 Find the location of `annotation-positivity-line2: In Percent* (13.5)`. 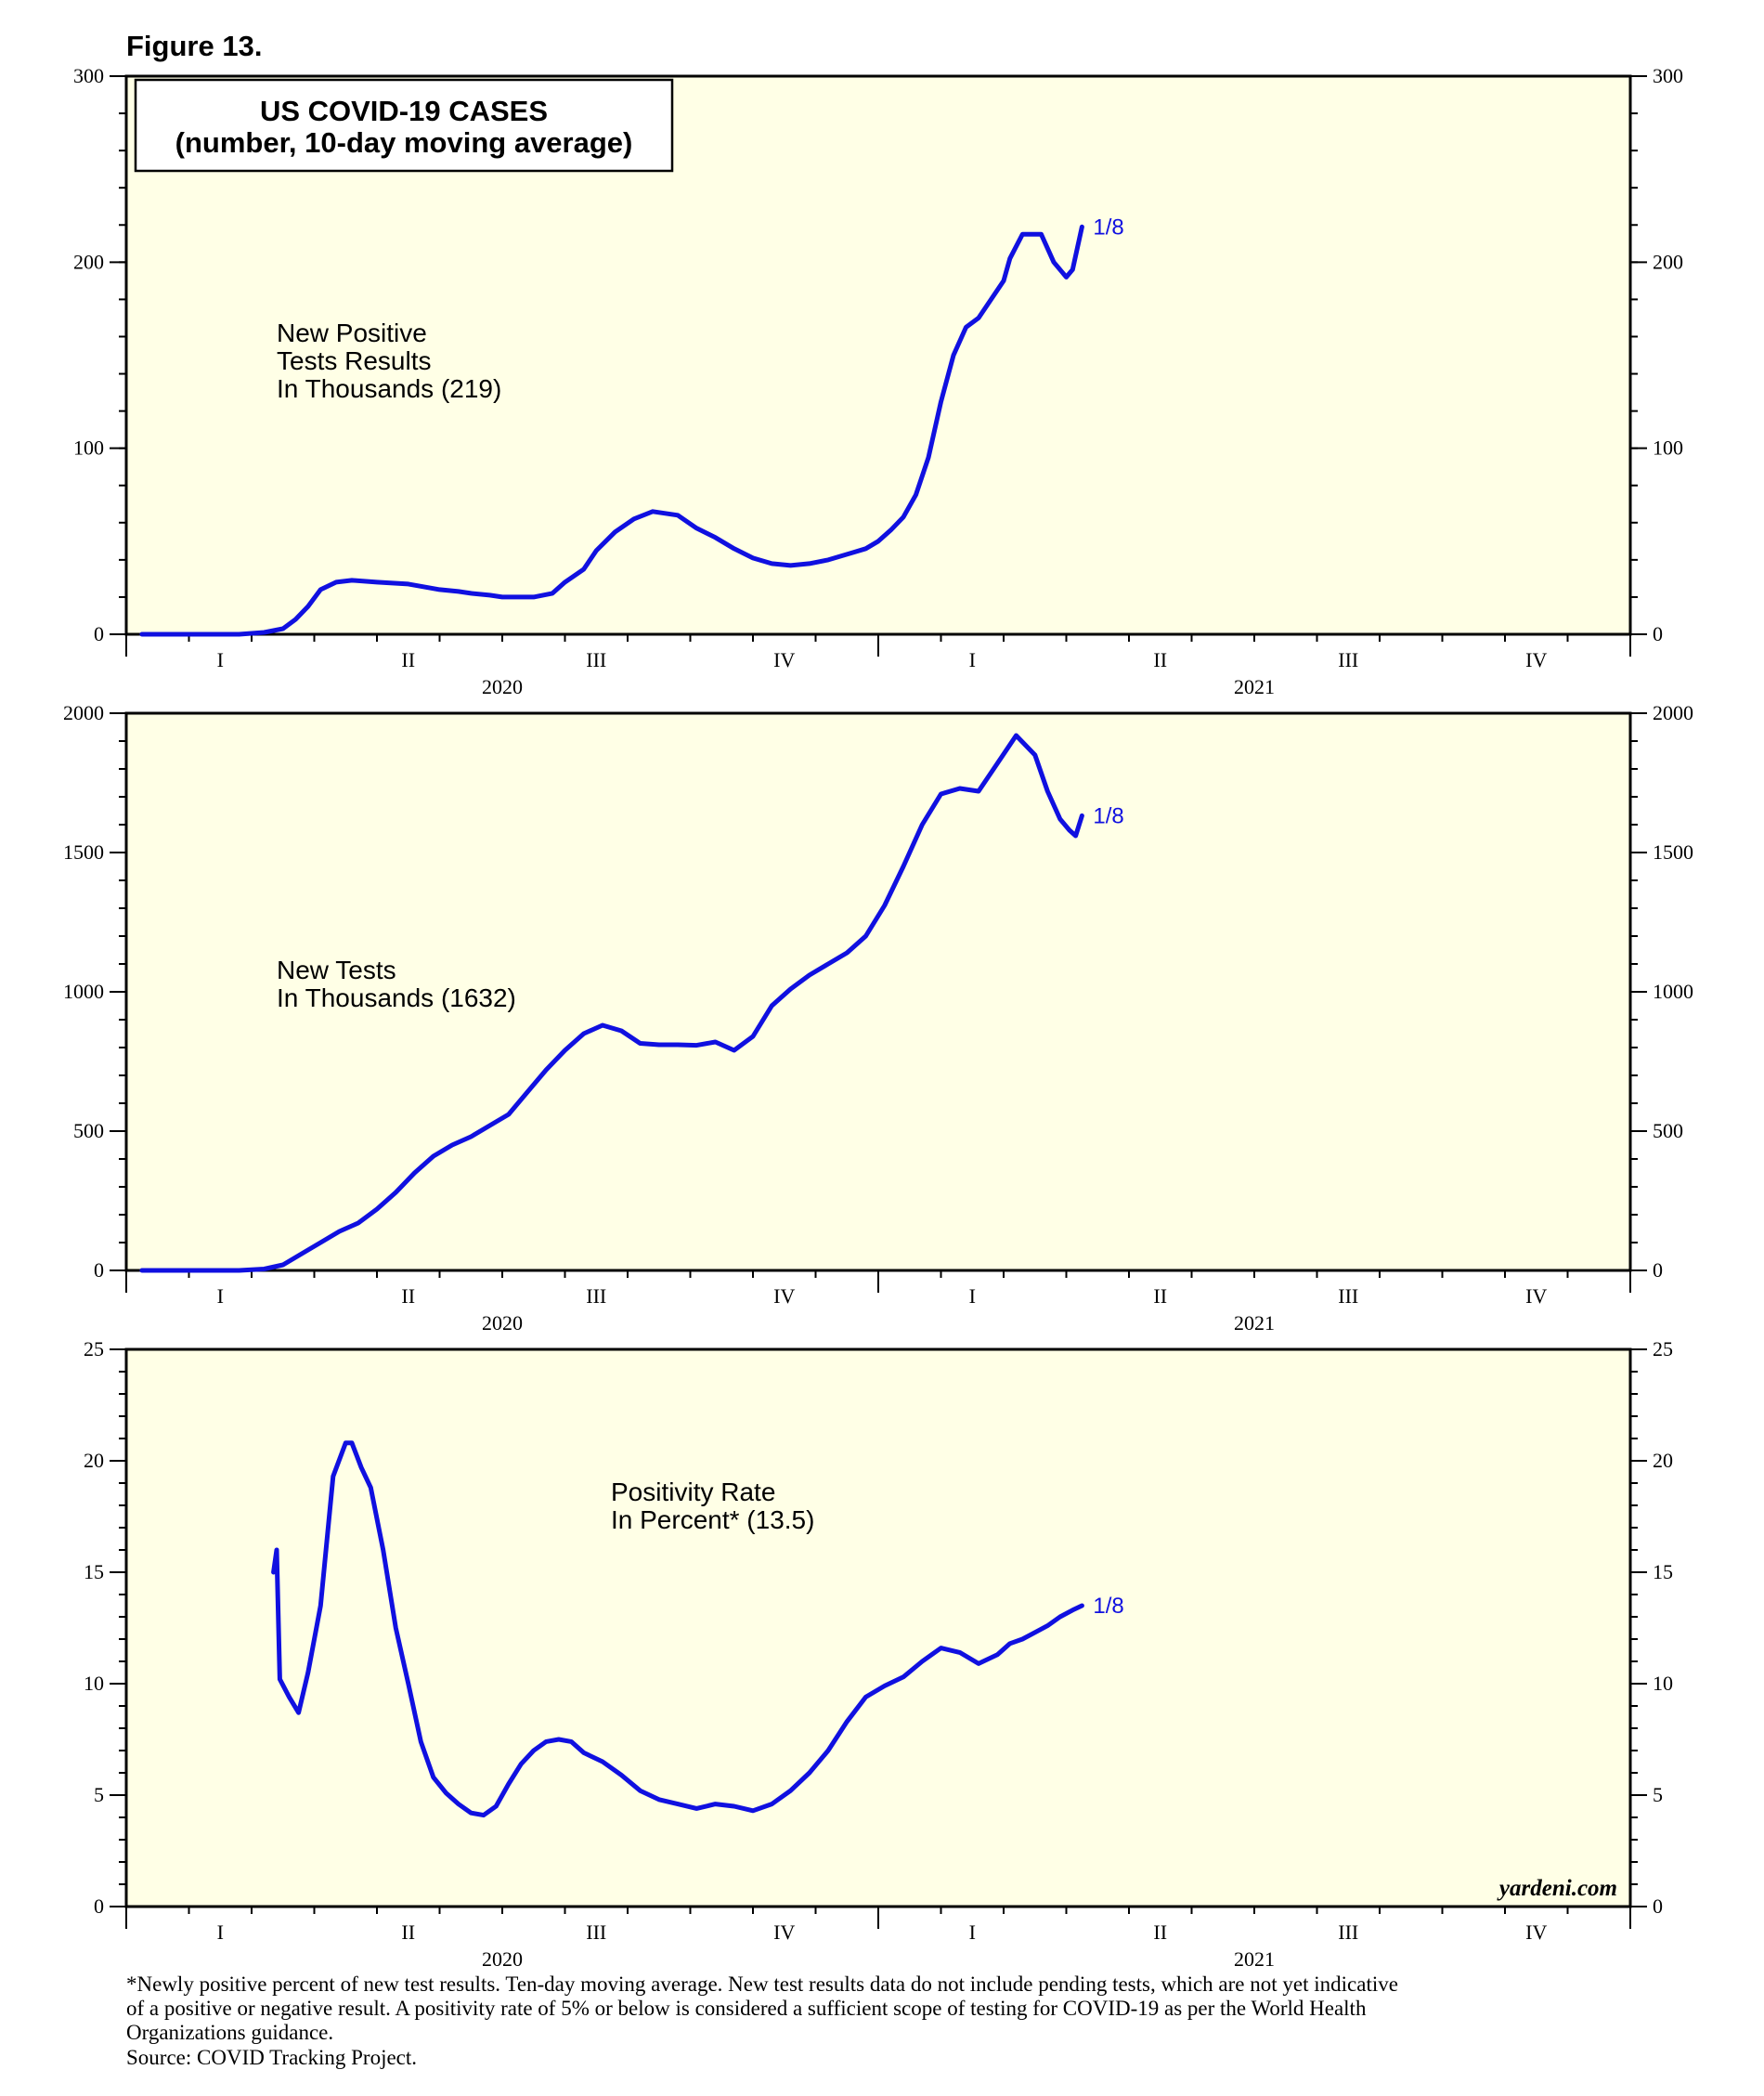

annotation-positivity-line2: In Percent* (13.5) is located at coordinates (712, 1519).